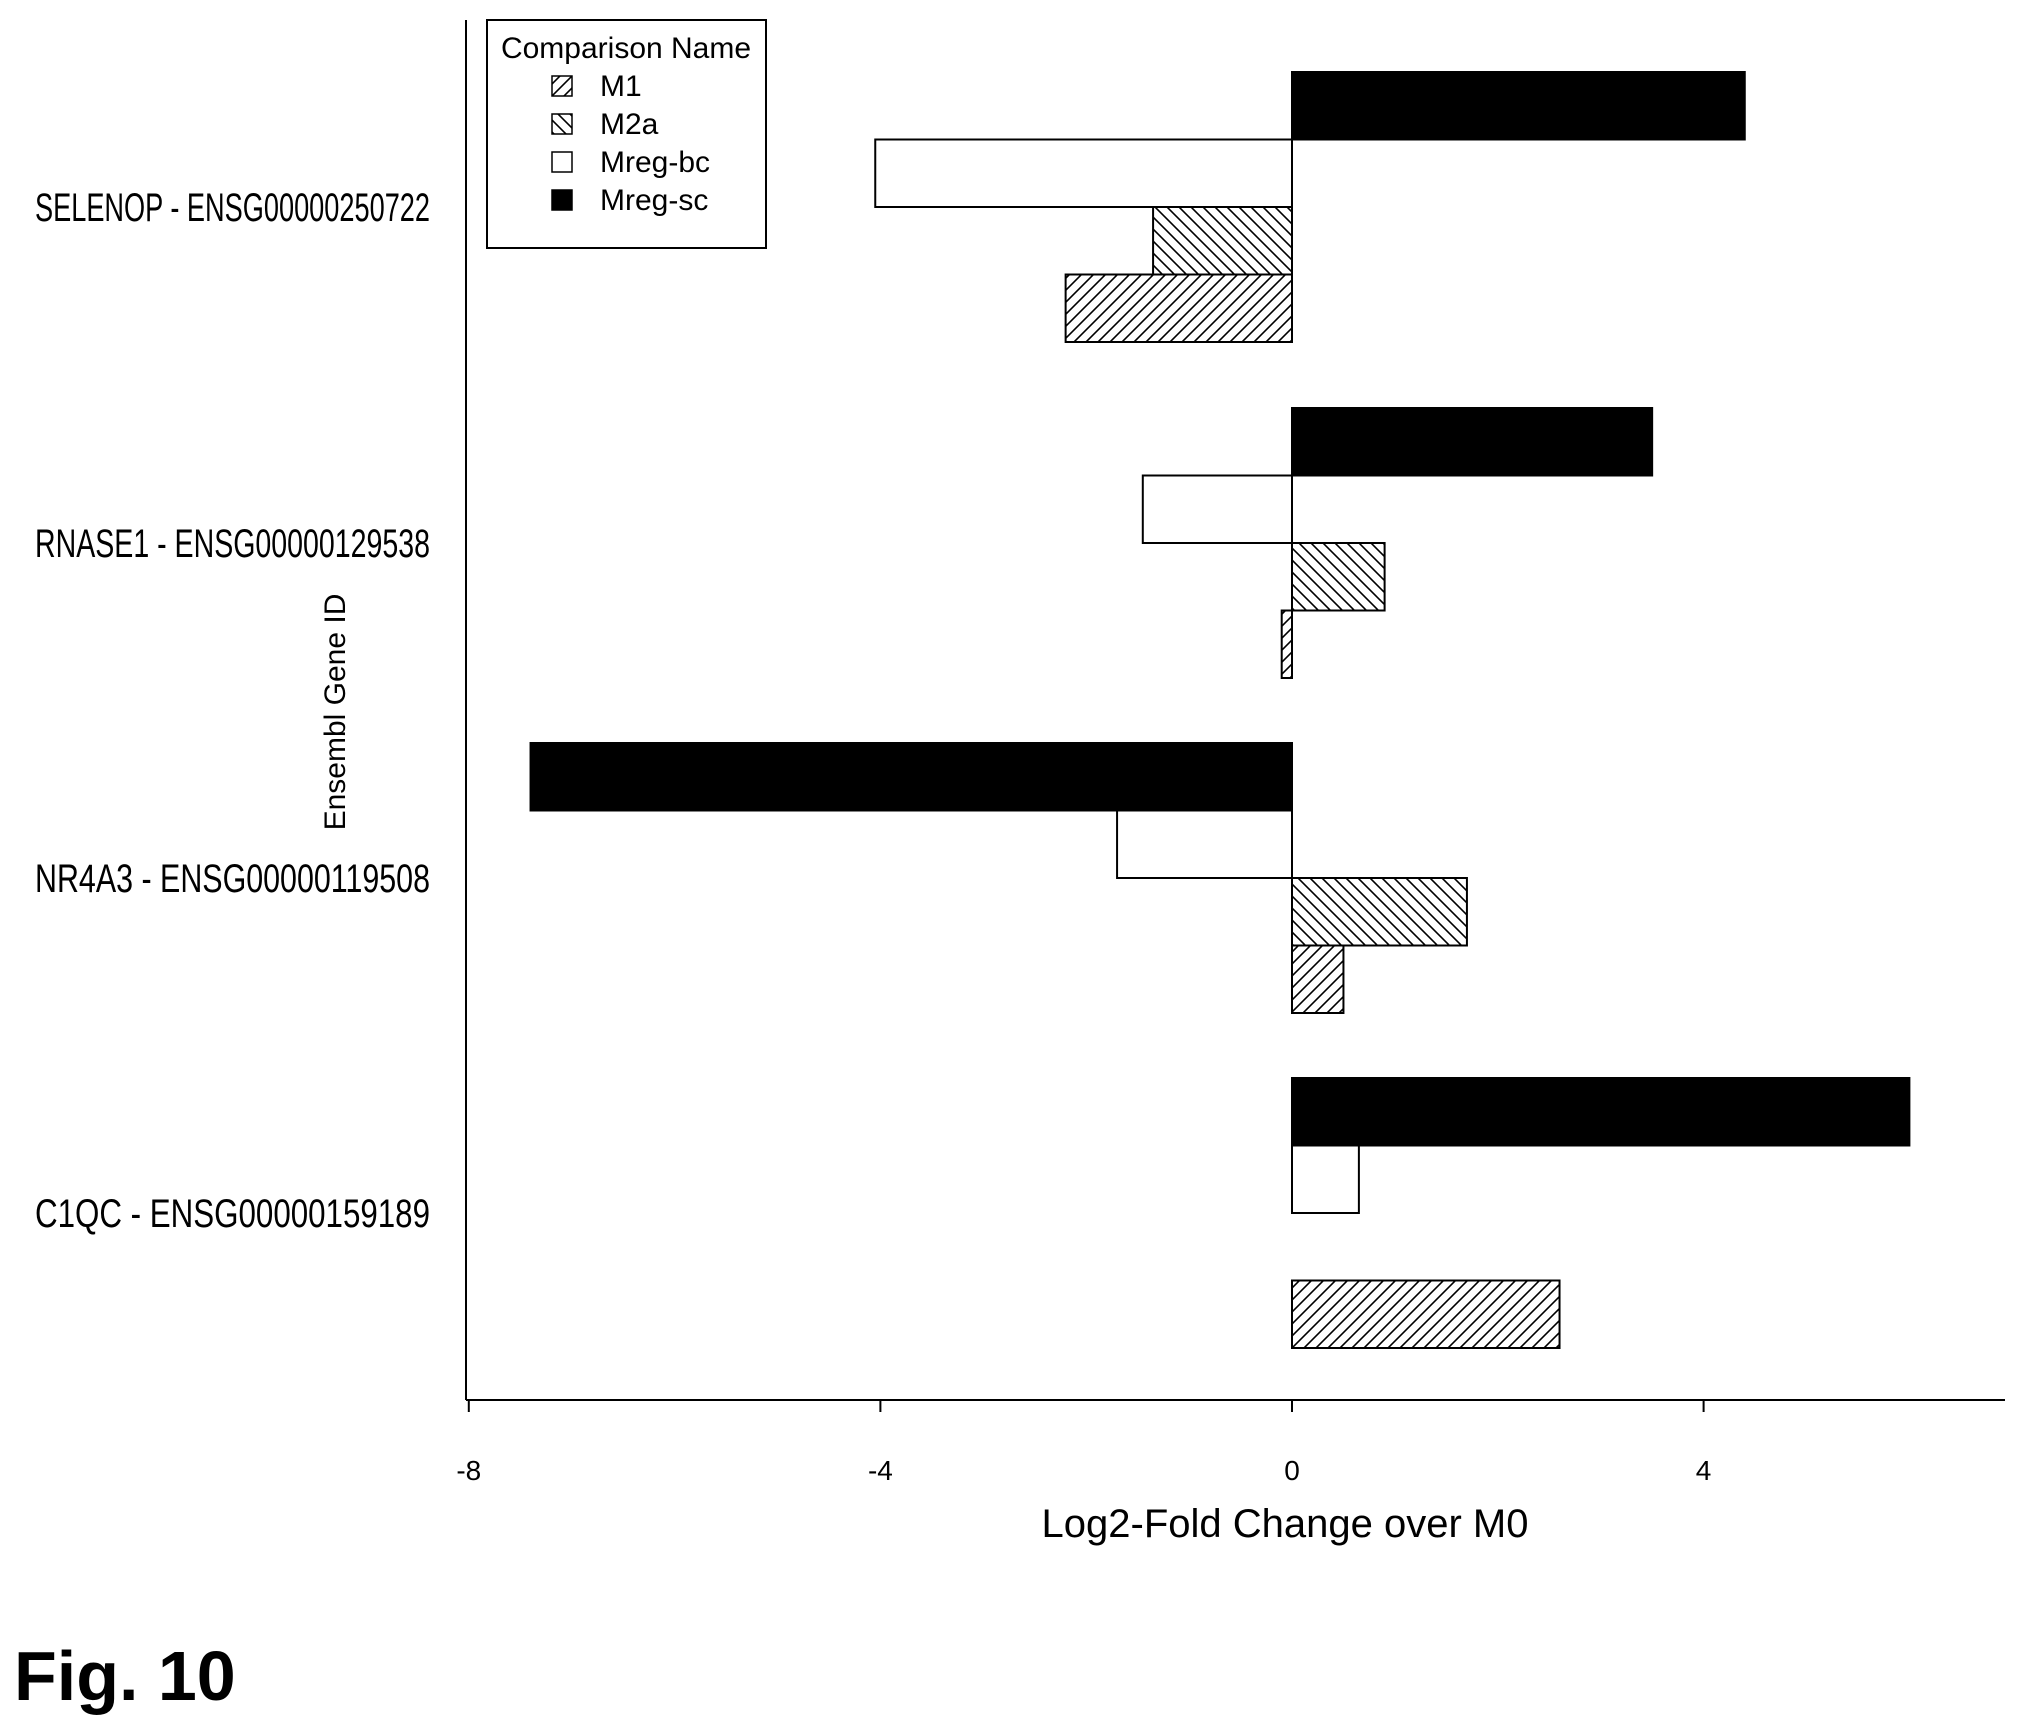  Describe the element at coordinates (468, 1470) in the screenshot. I see `x-tick-label: -8` at that location.